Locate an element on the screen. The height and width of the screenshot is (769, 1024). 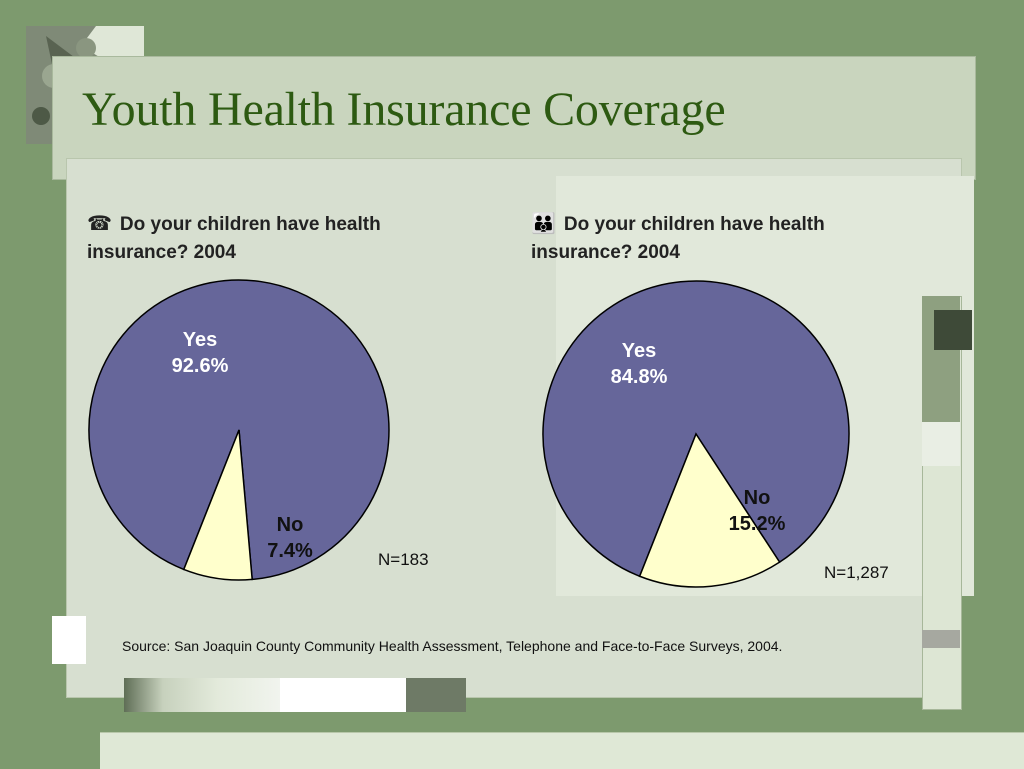
bottom-white-bar is located at coordinates (343, 695).